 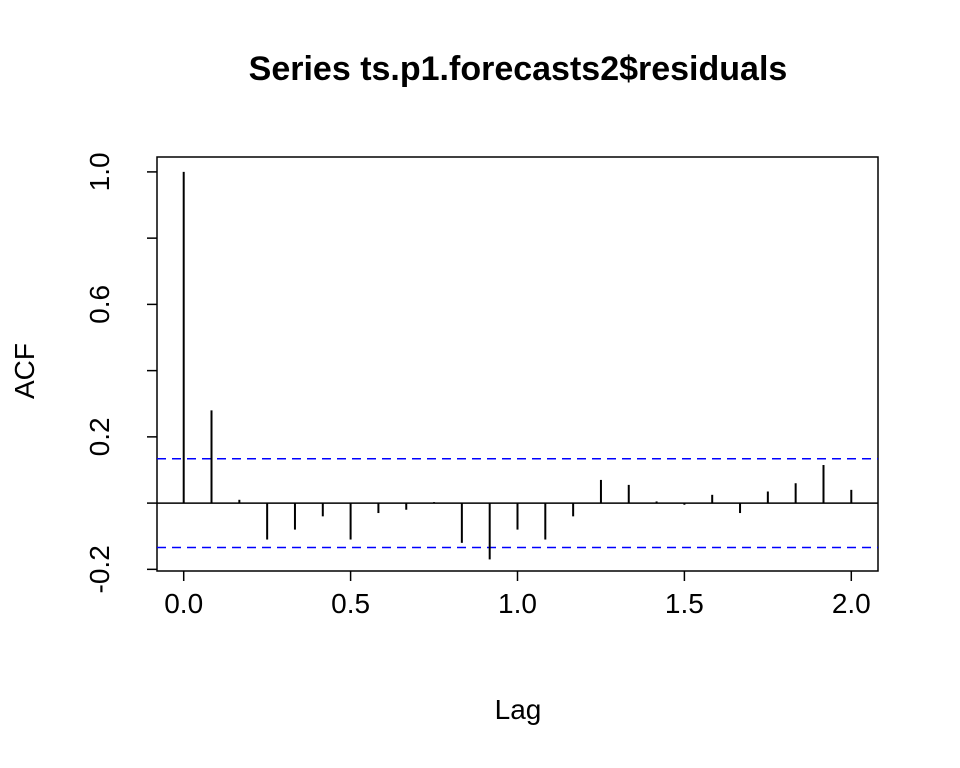 I want to click on x-tick-label: 1.5, so click(x=684, y=603).